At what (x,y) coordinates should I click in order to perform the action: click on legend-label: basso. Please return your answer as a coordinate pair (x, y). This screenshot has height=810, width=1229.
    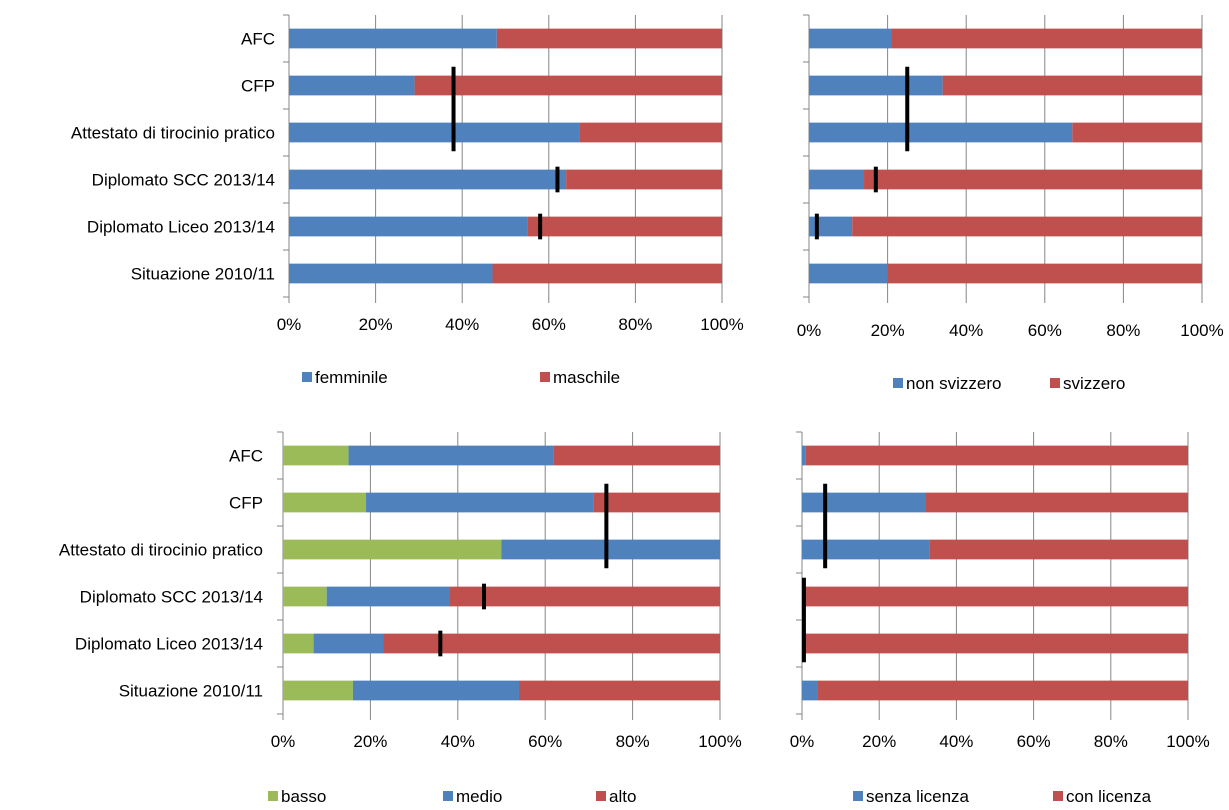
    Looking at the image, I should click on (303, 796).